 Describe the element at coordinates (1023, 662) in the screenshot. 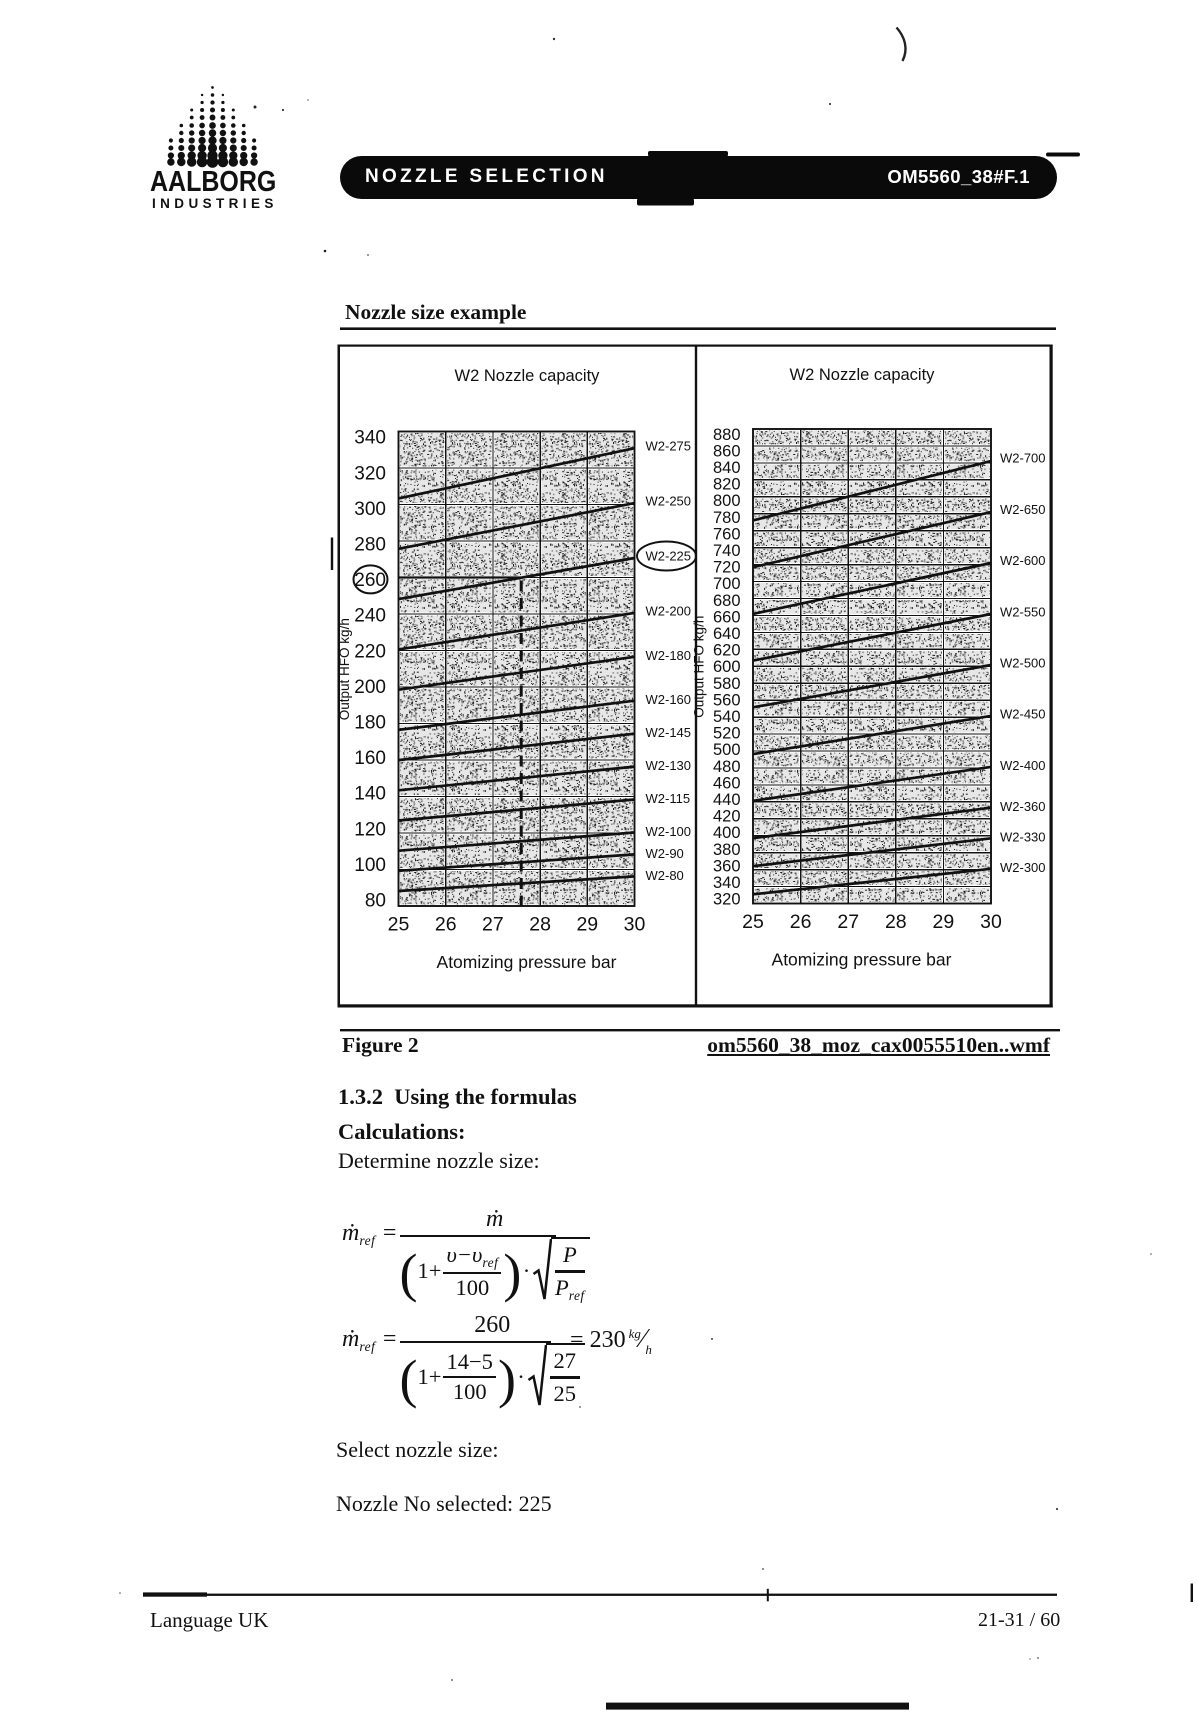

I see `svg-text: W2-500` at that location.